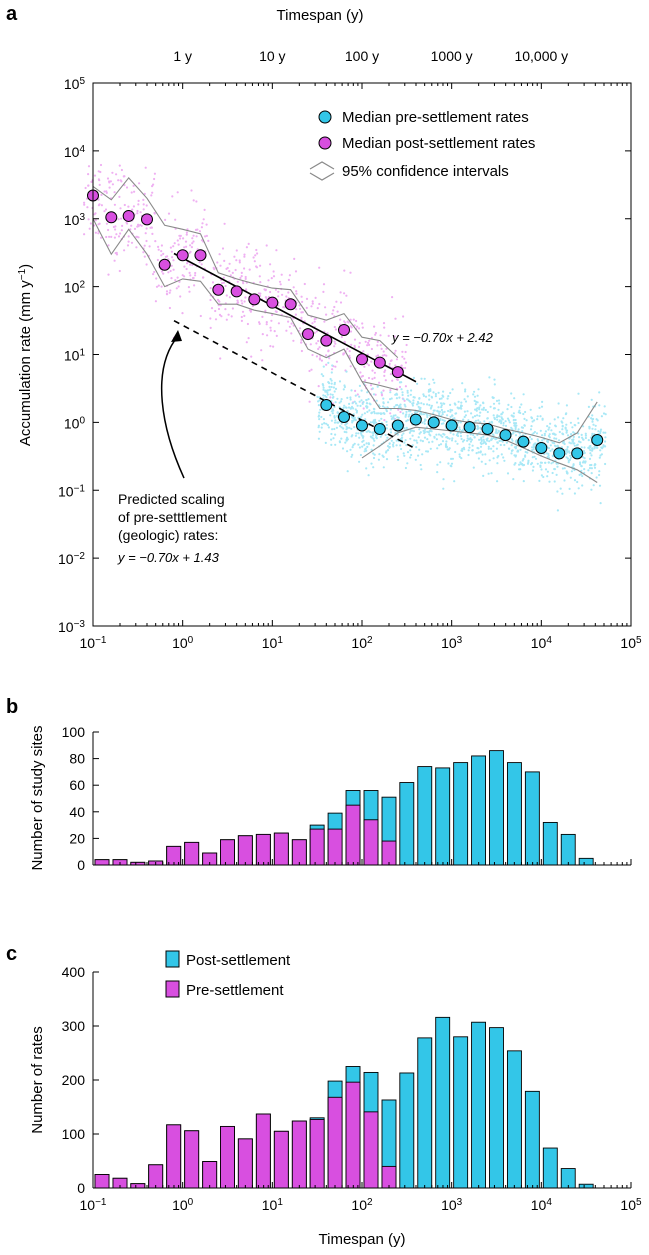  Describe the element at coordinates (75, 423) in the screenshot. I see `y-a-tick-label: 100` at that location.